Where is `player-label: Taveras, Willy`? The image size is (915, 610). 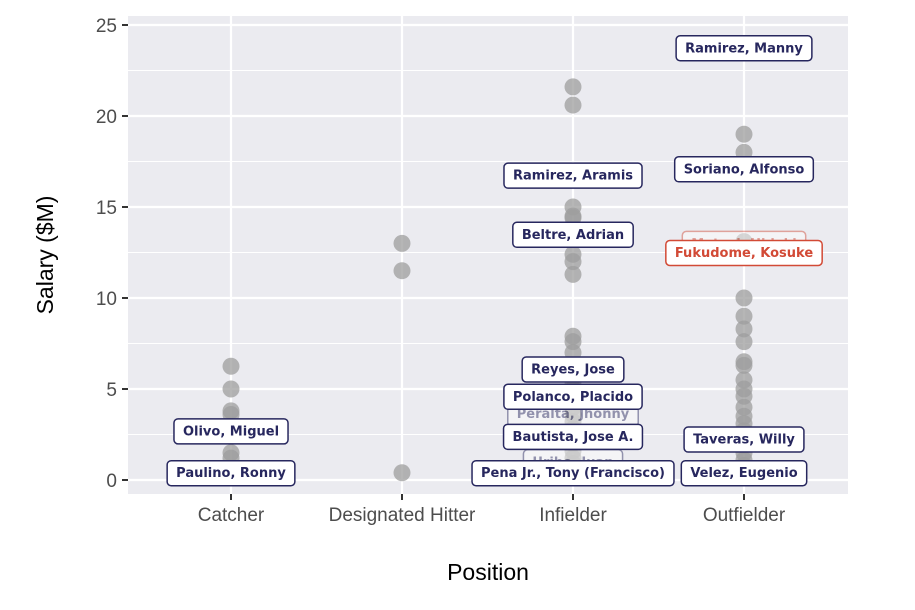 player-label: Taveras, Willy is located at coordinates (744, 439).